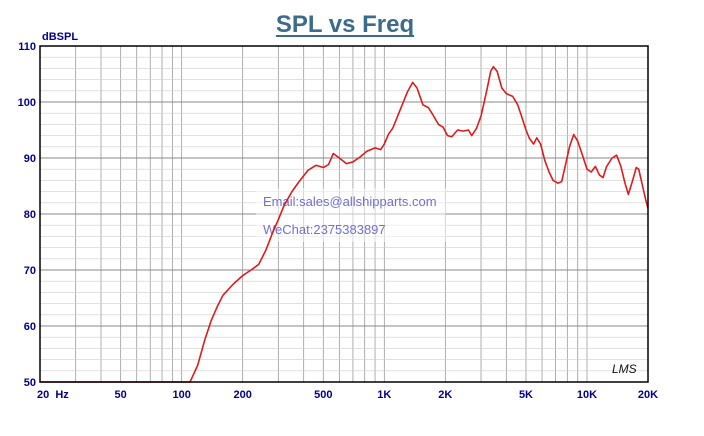  I want to click on watermark-backdrop, so click(351, 215).